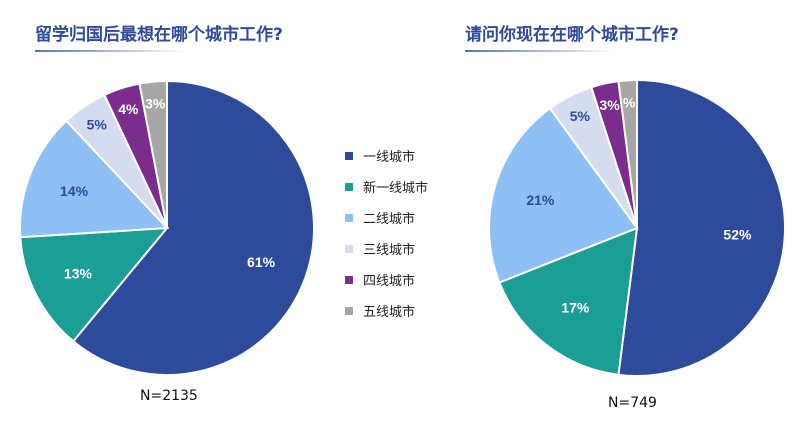  What do you see at coordinates (540, 200) in the screenshot?
I see `data-label: 21%` at bounding box center [540, 200].